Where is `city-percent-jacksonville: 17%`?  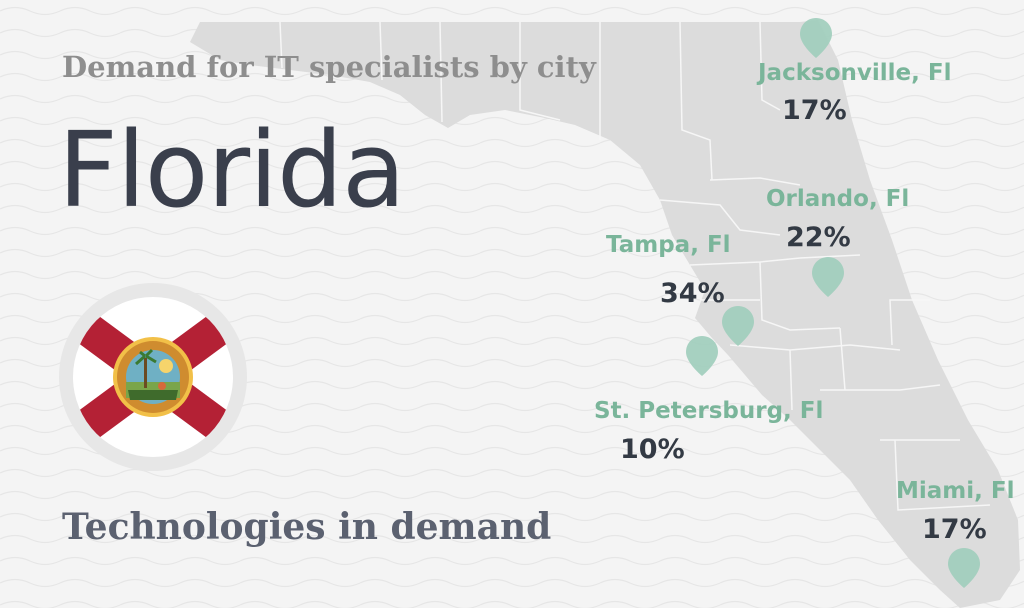
city-percent-jacksonville: 17% is located at coordinates (814, 110).